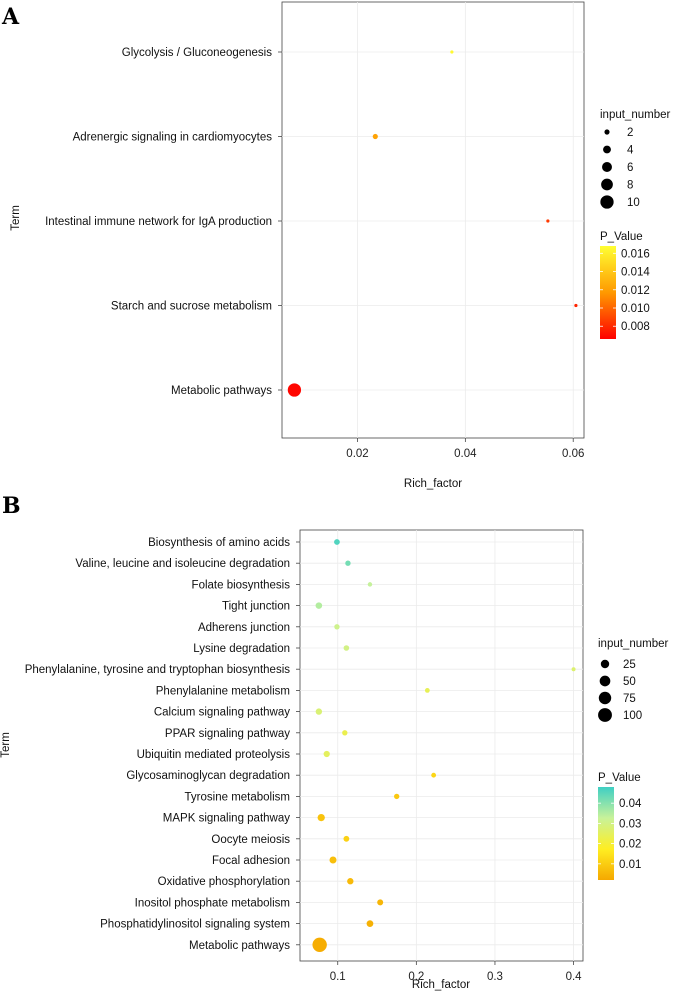  Describe the element at coordinates (208, 776) in the screenshot. I see `term-label: Glycosaminoglycan degradation` at that location.